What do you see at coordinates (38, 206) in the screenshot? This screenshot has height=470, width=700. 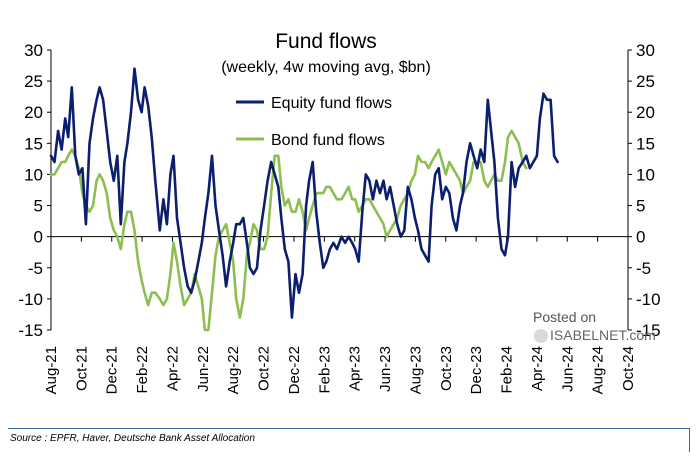 I see `left-y-tick-label: 5` at bounding box center [38, 206].